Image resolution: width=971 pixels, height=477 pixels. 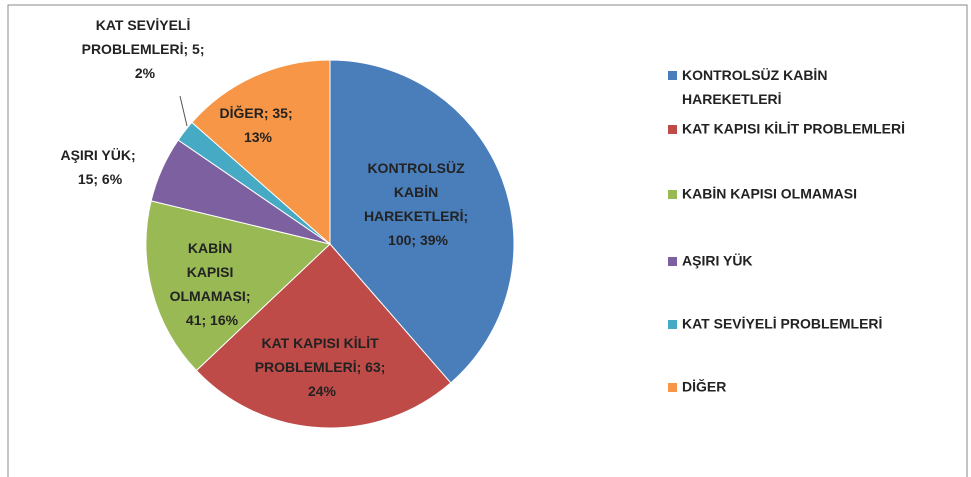 I want to click on data-label: KAT SEVİYELİ PROBLEMLERİ; 5; 2%, so click(x=145, y=49).